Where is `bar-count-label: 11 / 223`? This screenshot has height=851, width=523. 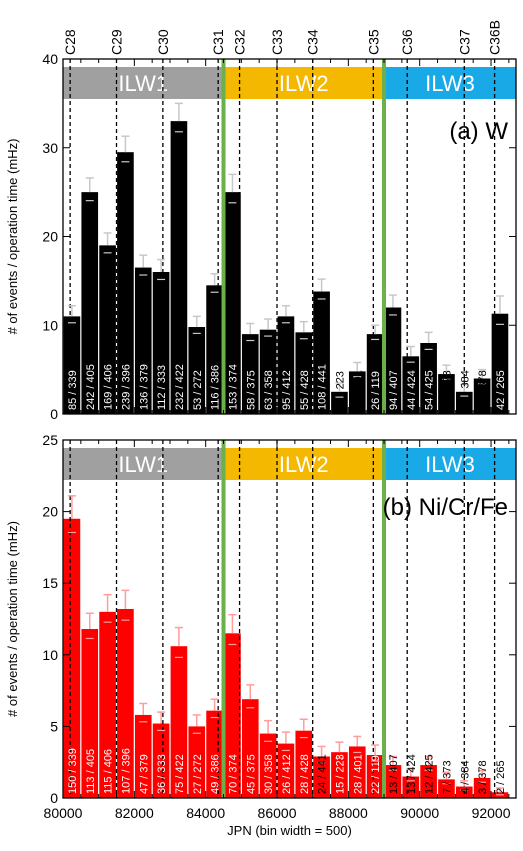 bar-count-label: 11 / 223 is located at coordinates (340, 390).